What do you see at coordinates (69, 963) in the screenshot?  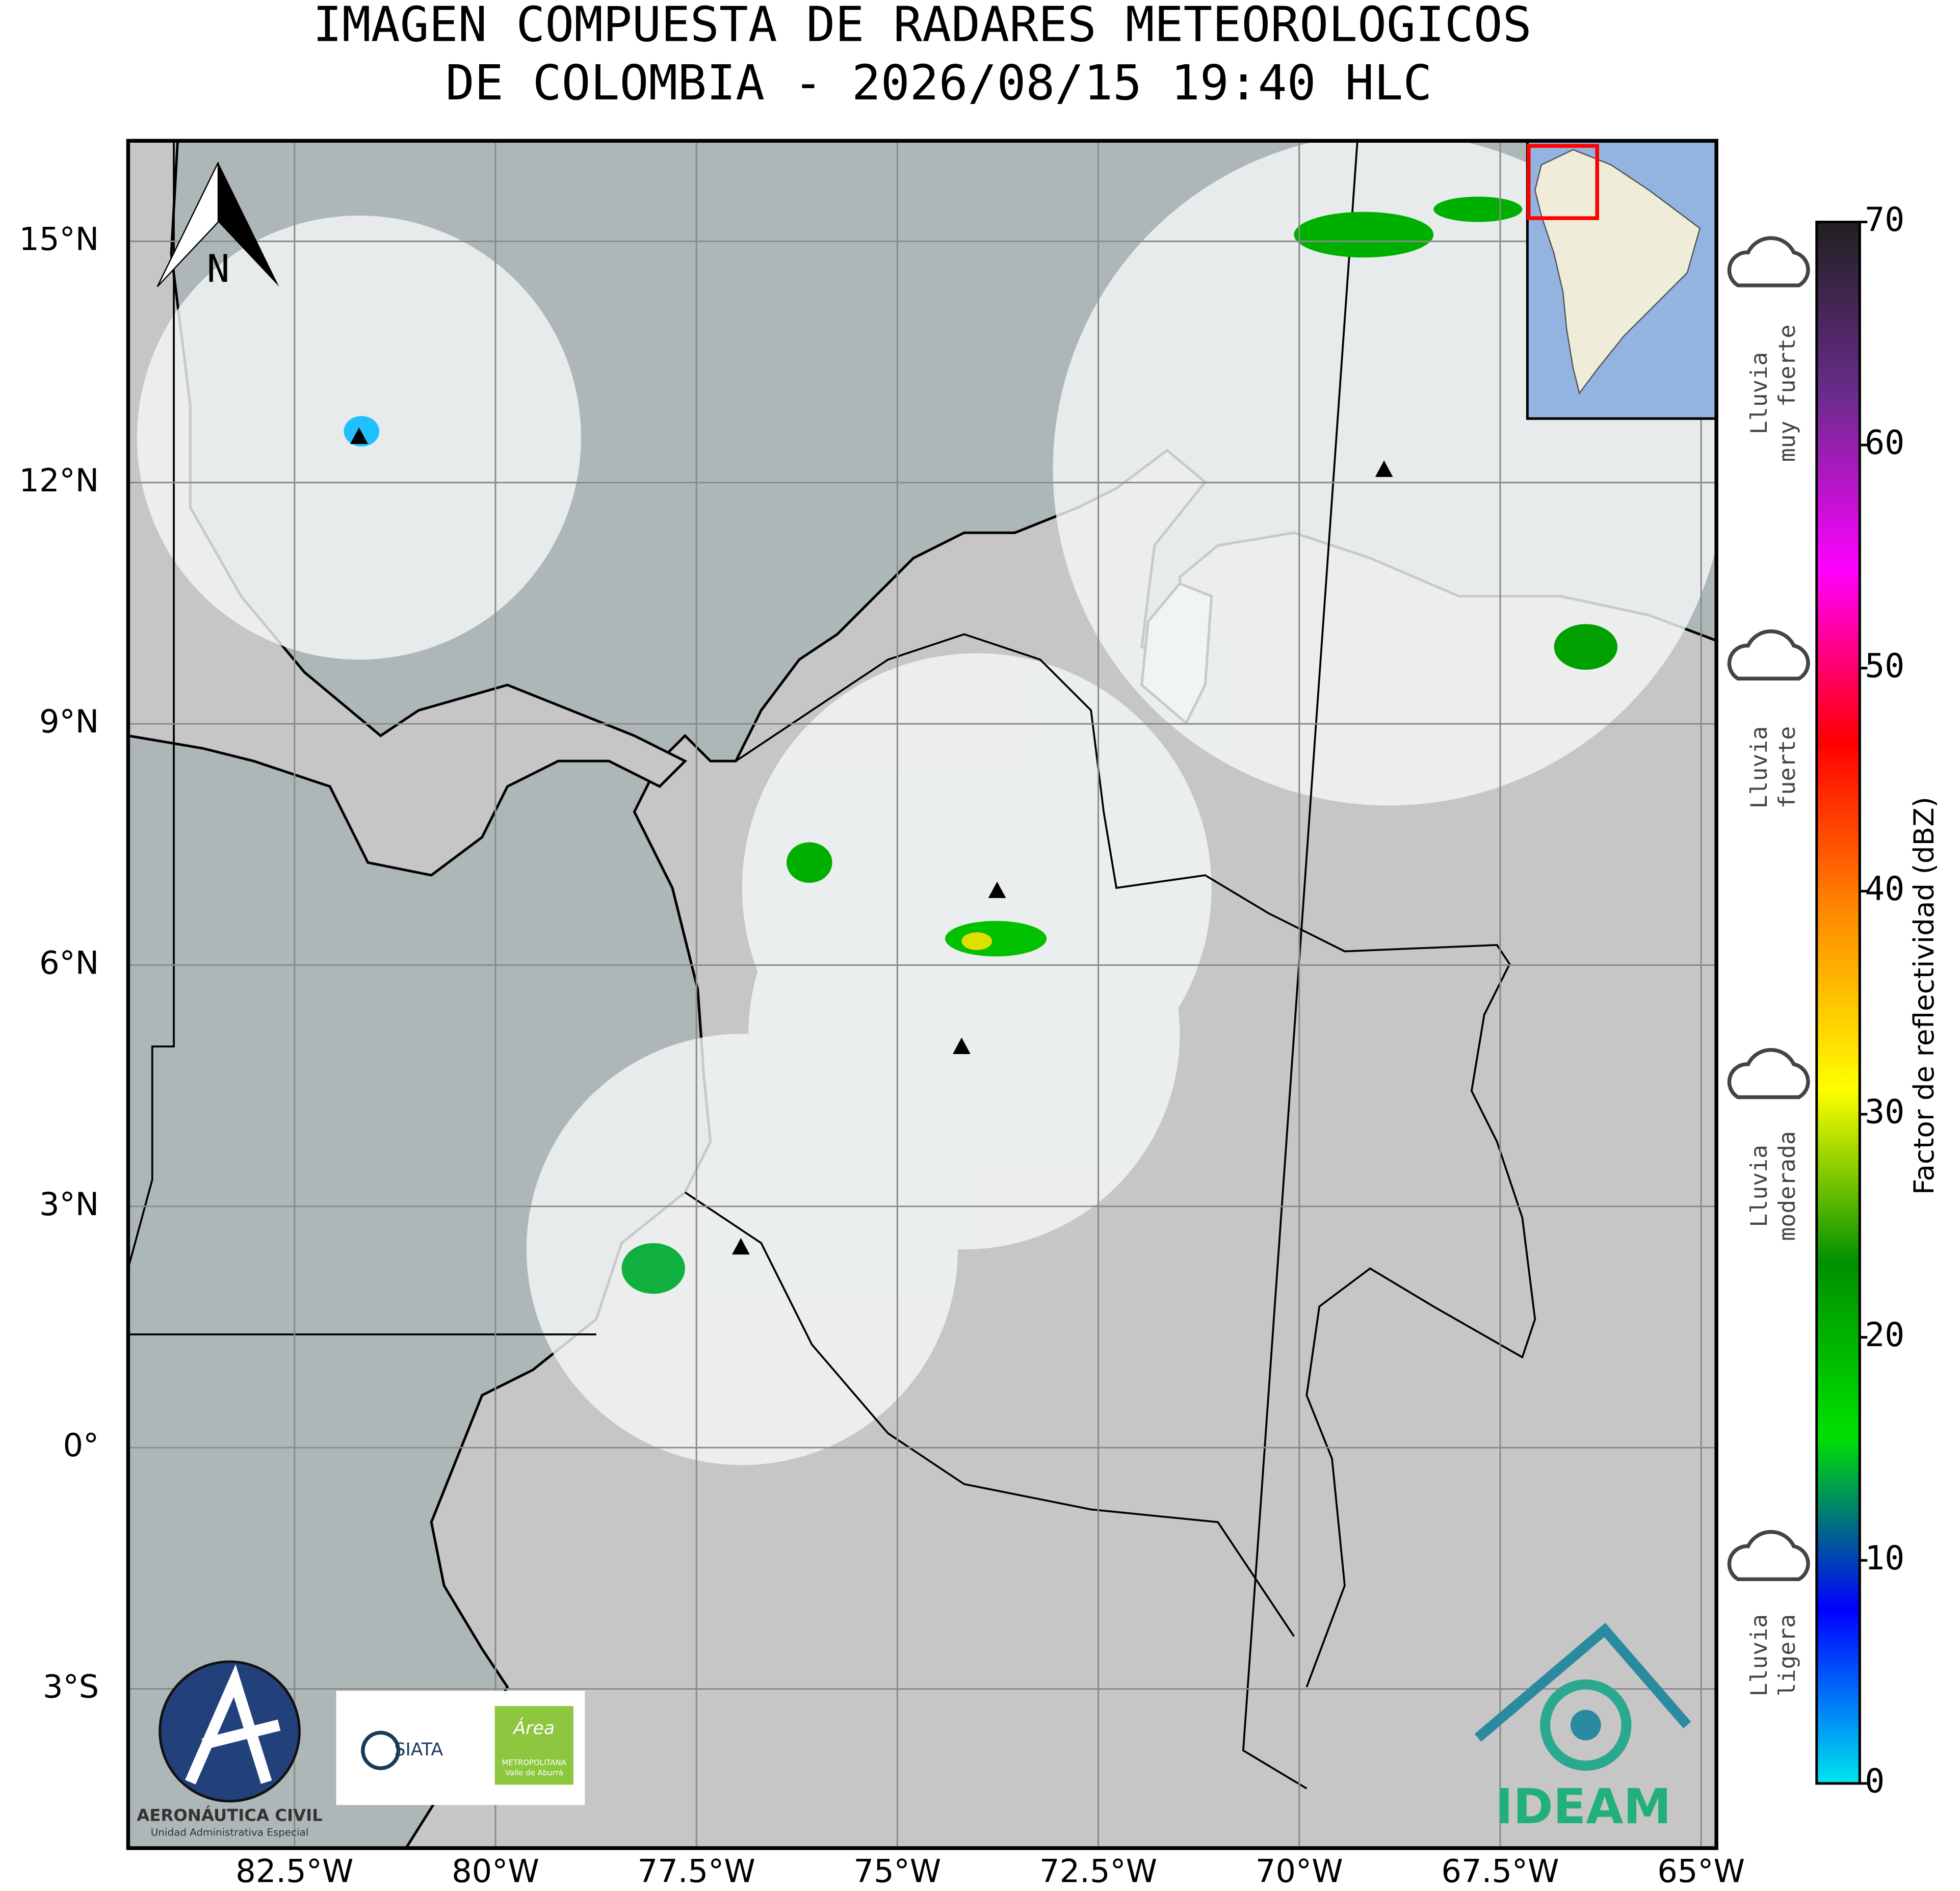 I see `y-tick-label: 6°N` at bounding box center [69, 963].